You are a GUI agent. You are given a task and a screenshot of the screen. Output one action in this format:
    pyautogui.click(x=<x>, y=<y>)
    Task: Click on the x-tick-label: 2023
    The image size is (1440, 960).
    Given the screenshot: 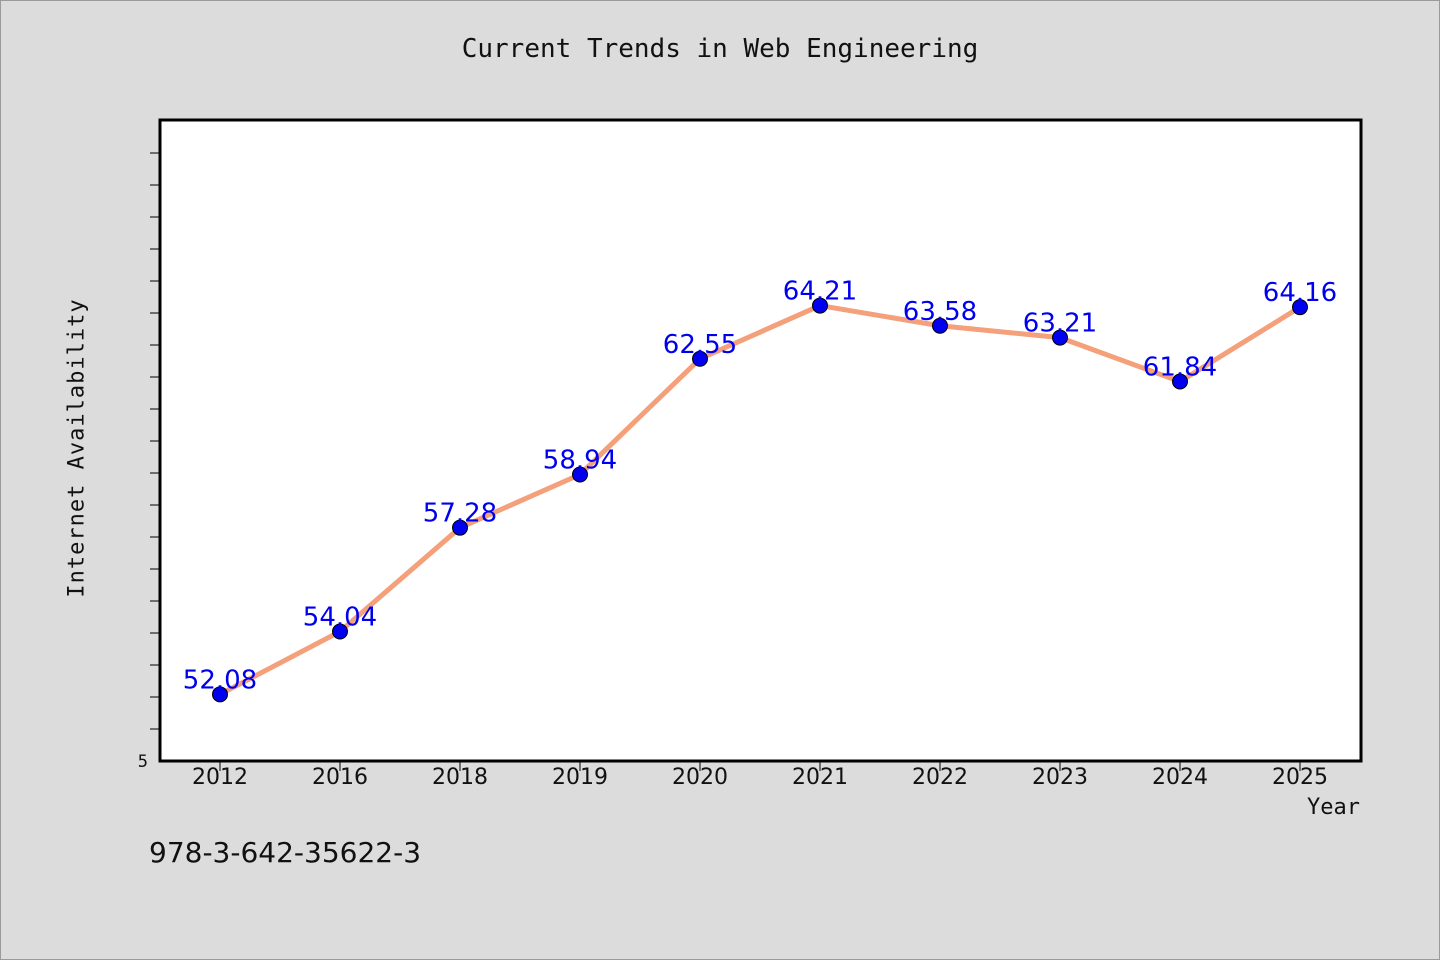 What is the action you would take?
    pyautogui.click(x=1060, y=777)
    